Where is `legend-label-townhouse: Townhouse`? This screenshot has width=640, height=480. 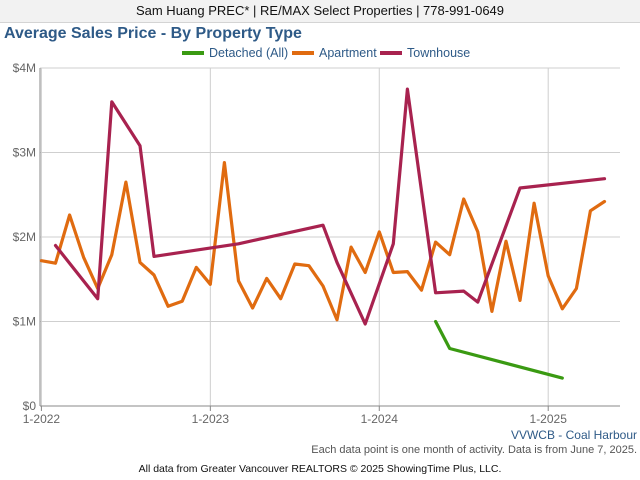
legend-label-townhouse: Townhouse is located at coordinates (439, 53).